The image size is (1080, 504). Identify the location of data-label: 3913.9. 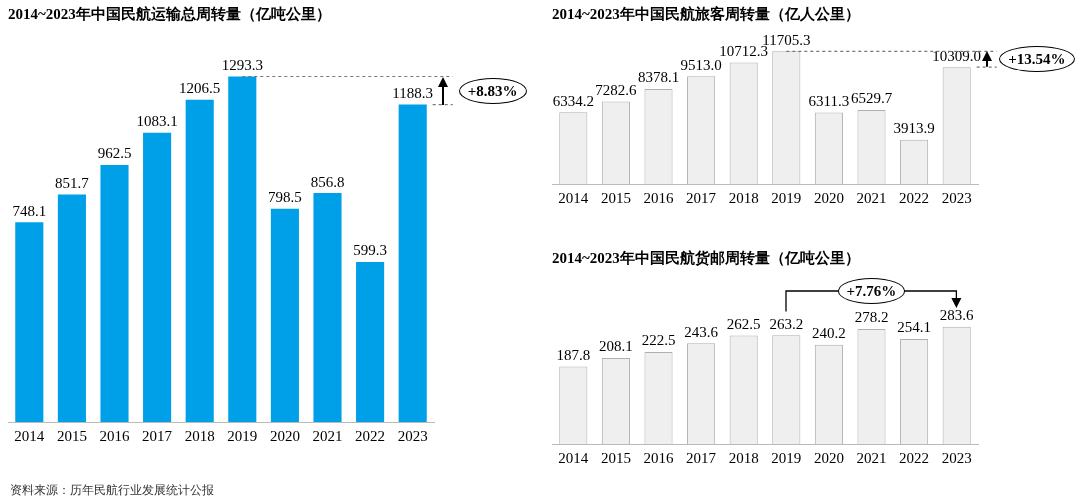
(914, 128).